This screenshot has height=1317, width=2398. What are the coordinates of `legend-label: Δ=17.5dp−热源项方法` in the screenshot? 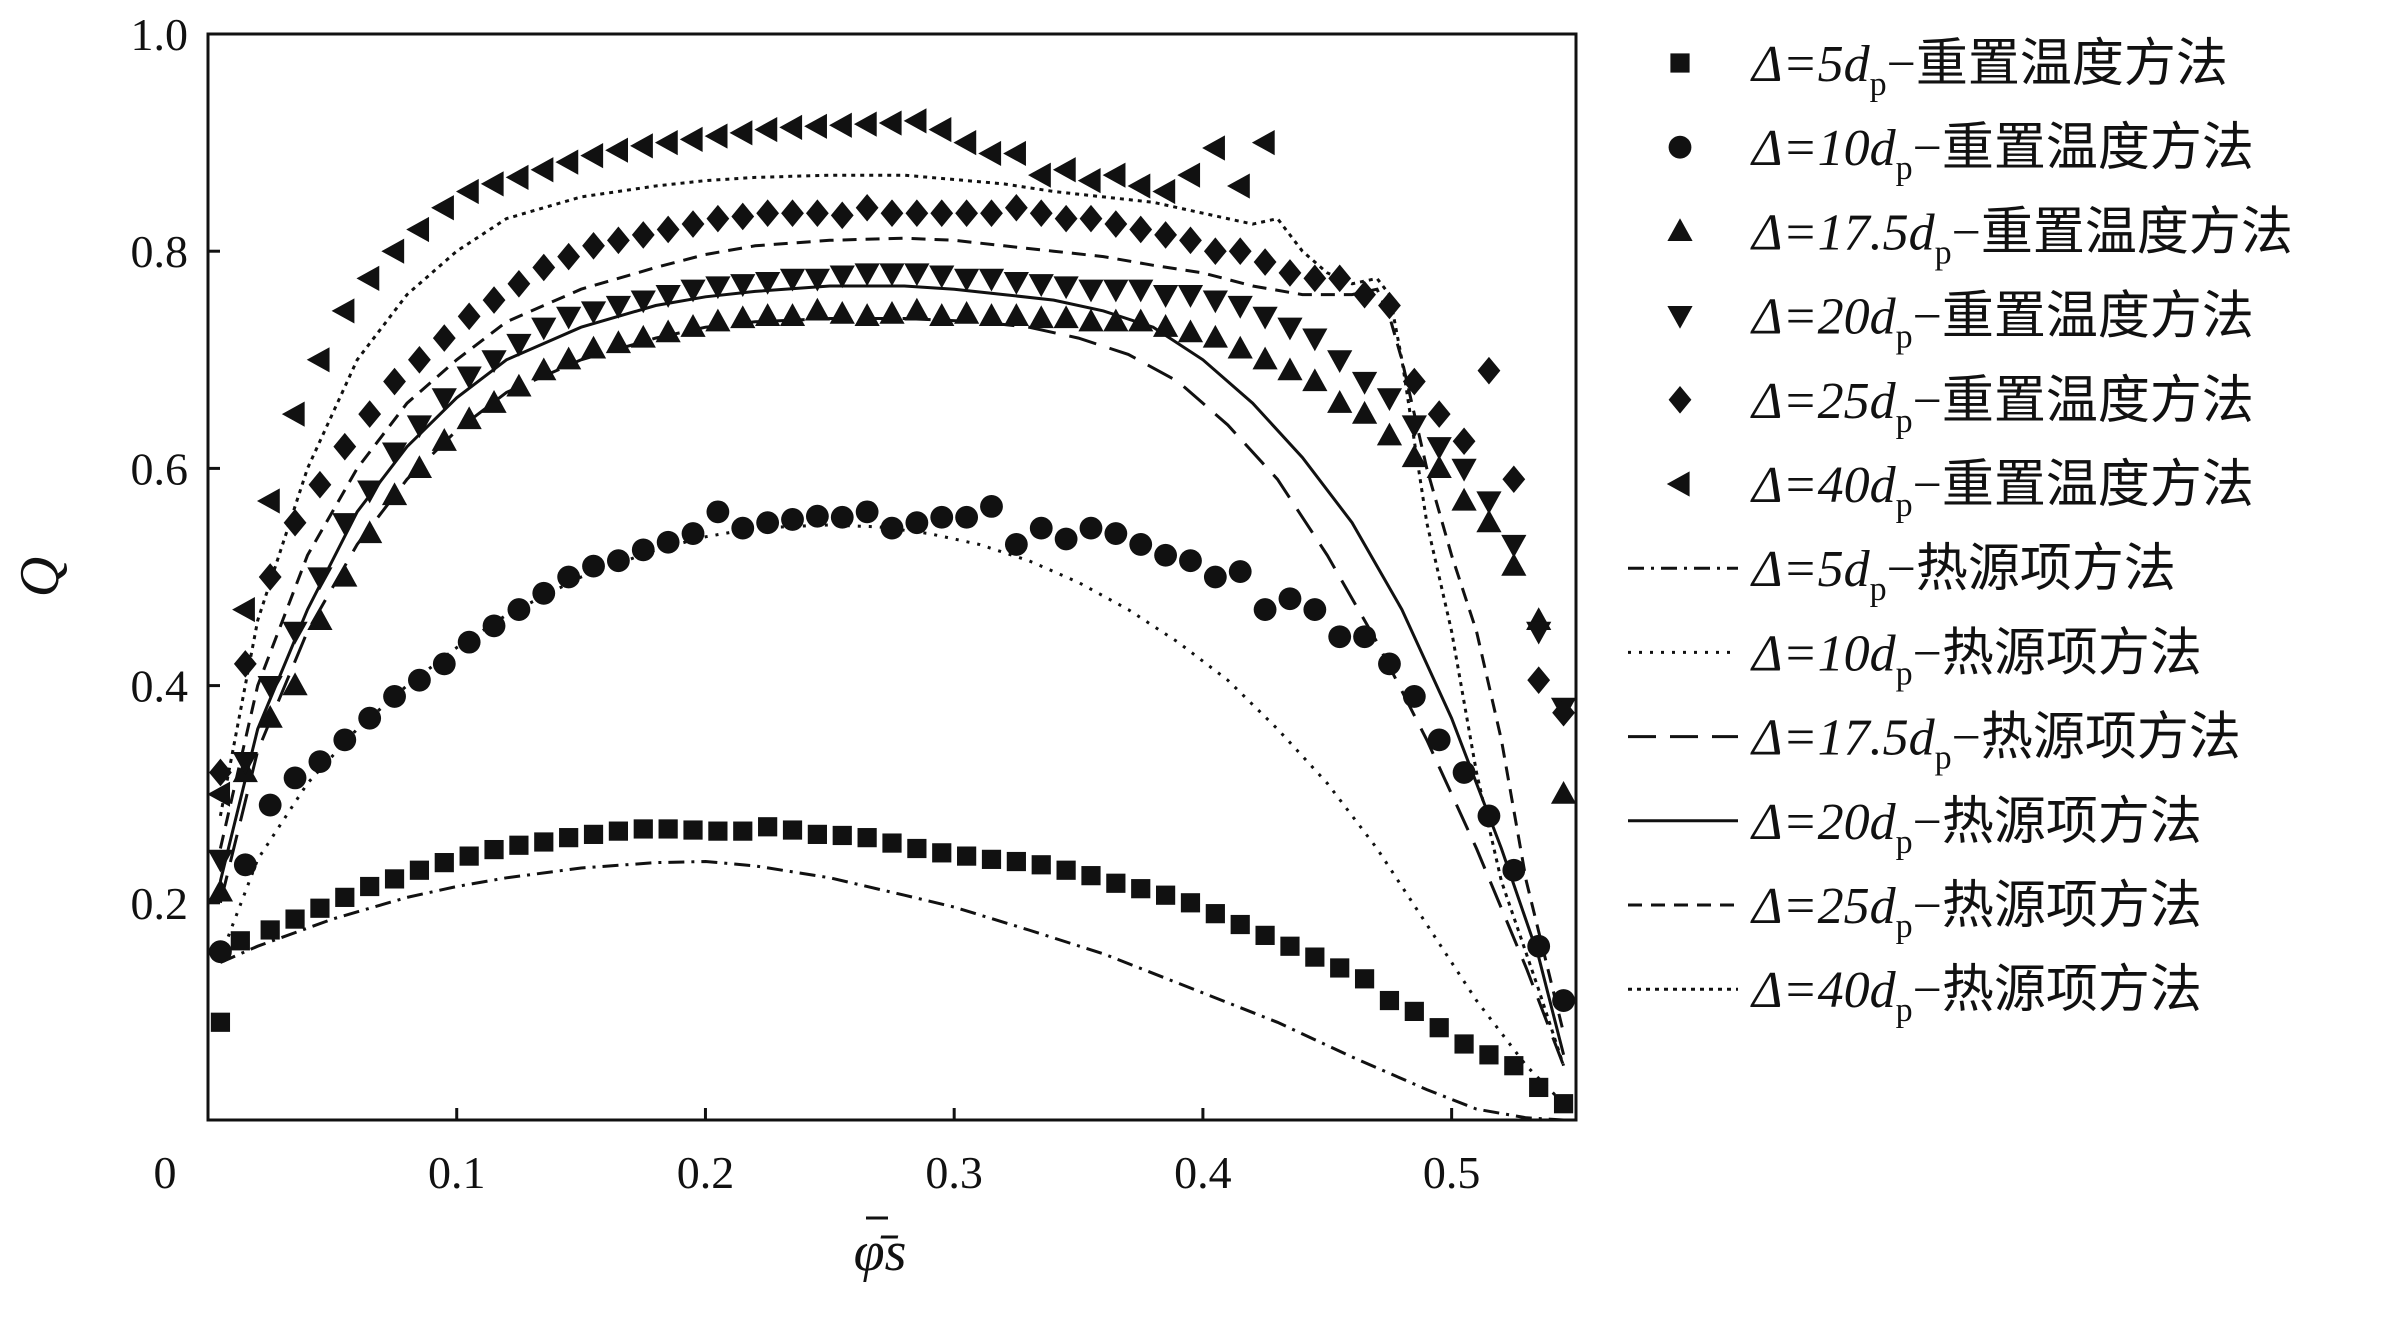 It's located at (1995, 743).